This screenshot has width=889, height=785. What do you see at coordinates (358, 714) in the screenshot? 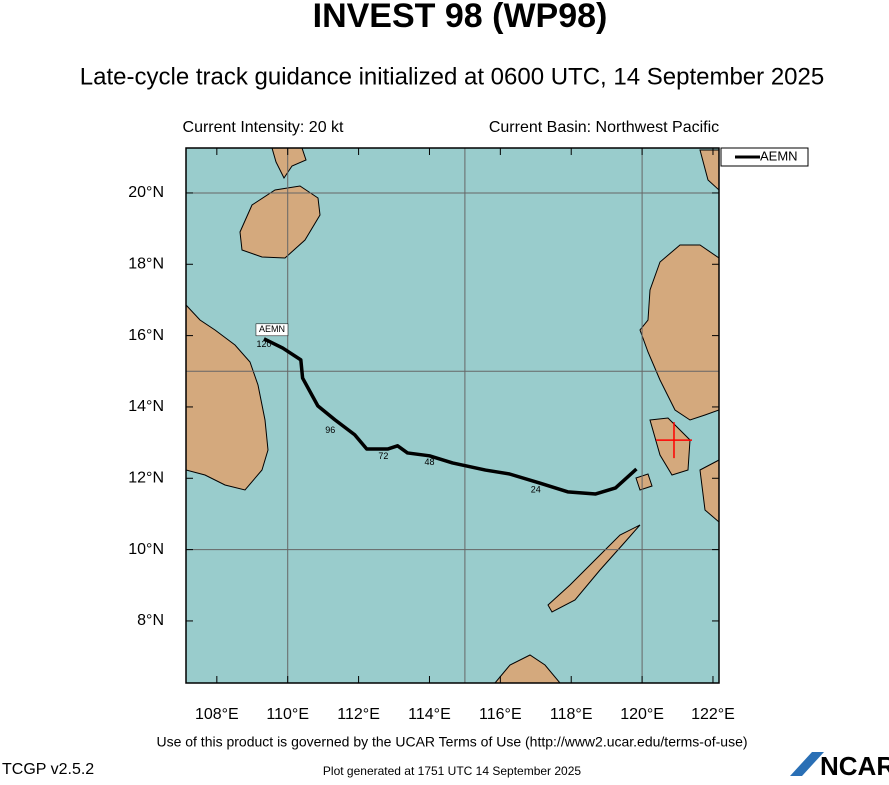
I see `x-tick-label: 112°E` at bounding box center [358, 714].